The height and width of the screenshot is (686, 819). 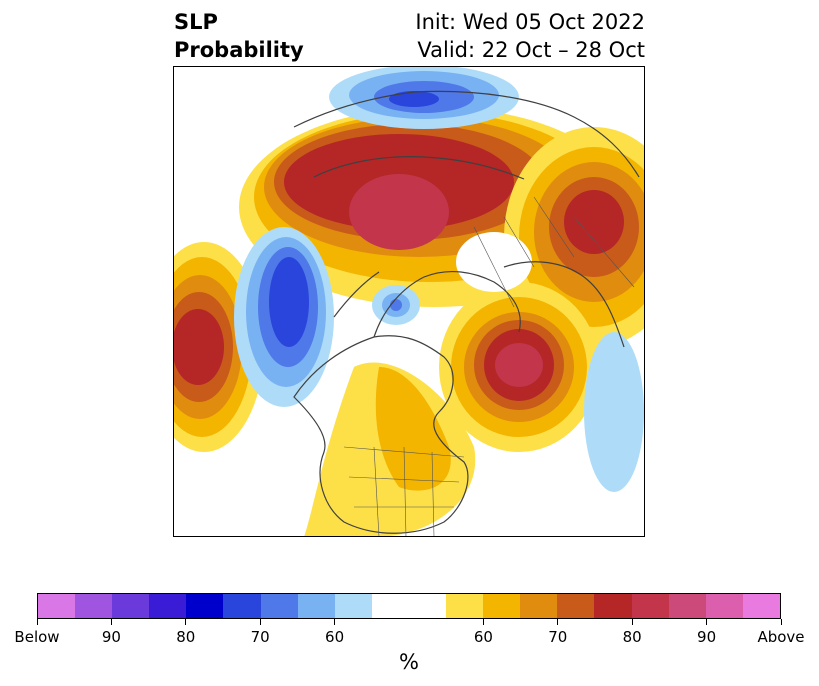 What do you see at coordinates (531, 50) in the screenshot?
I see `valid-range: Valid: 22 Oct – 28 Oct` at bounding box center [531, 50].